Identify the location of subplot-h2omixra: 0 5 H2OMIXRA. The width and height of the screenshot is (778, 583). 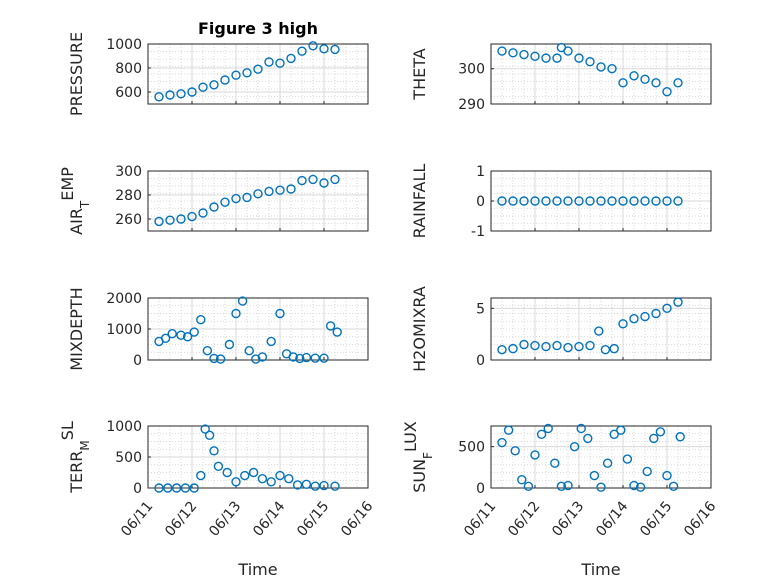
(561, 329).